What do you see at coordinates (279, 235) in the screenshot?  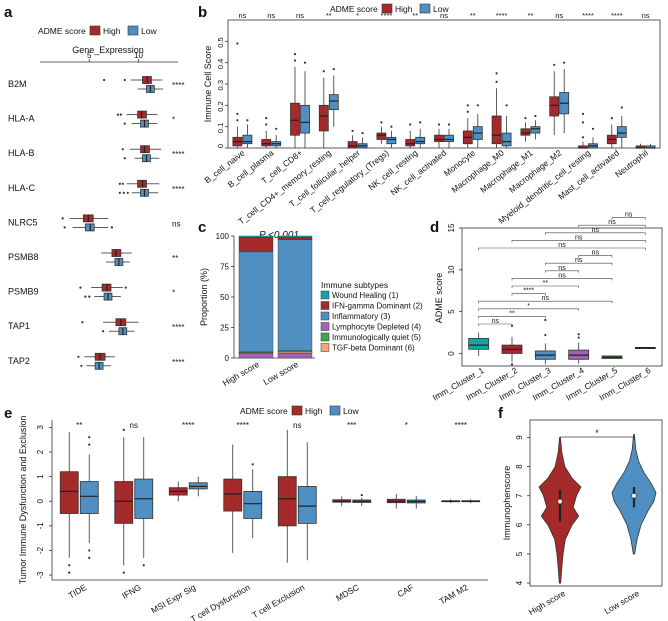 I see `title: P <0.001` at bounding box center [279, 235].